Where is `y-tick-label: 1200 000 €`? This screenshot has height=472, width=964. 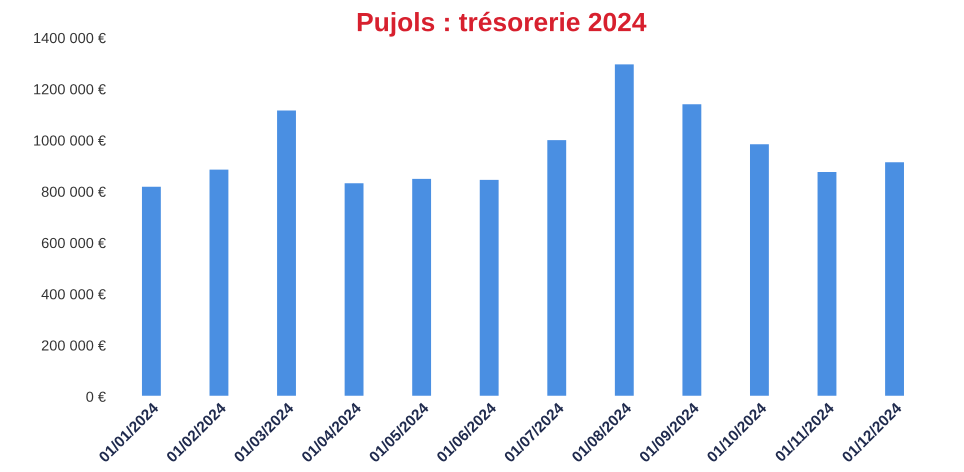
y-tick-label: 1200 000 € is located at coordinates (70, 89).